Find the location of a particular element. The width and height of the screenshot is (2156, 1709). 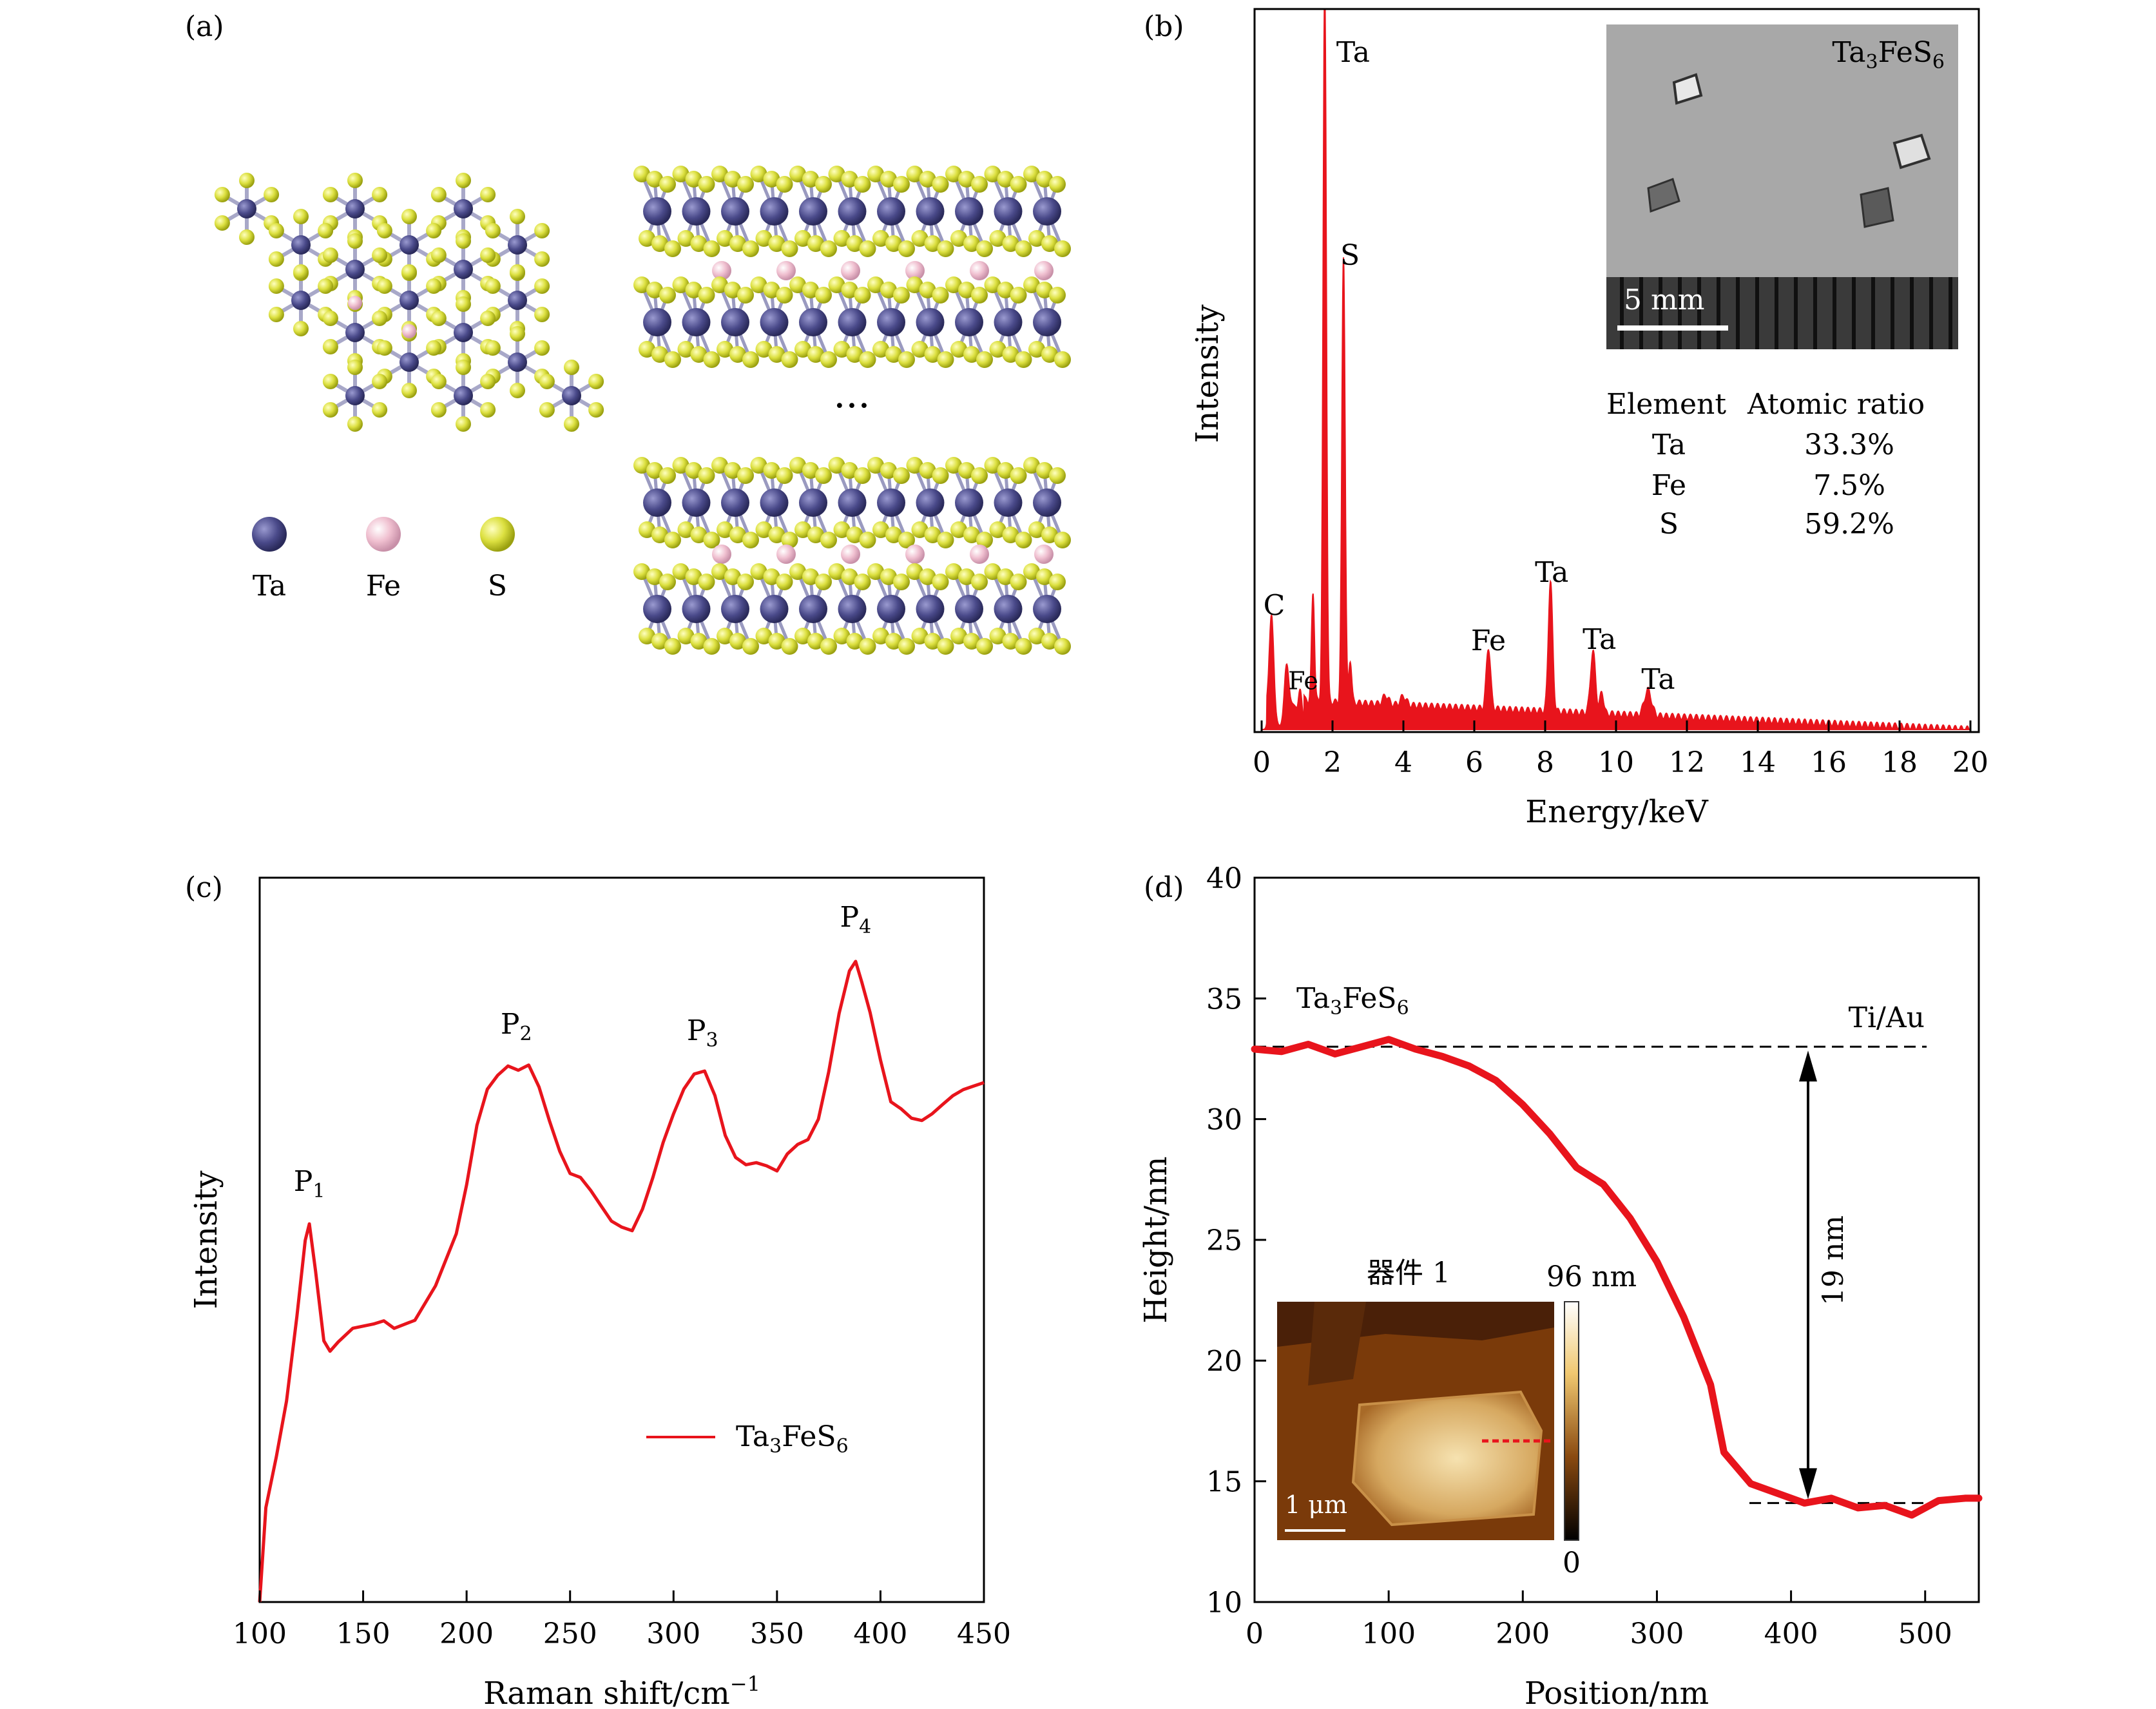

panel-b-tag: (b) is located at coordinates (1164, 26).